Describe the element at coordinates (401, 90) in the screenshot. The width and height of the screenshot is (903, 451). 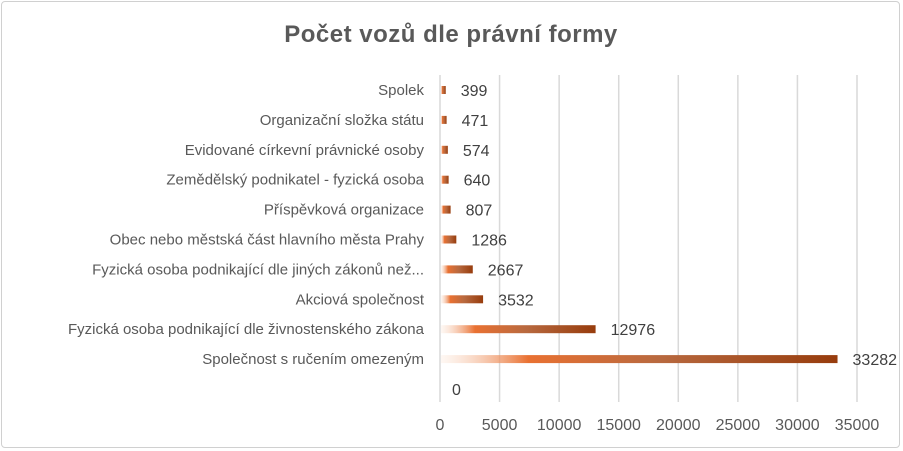
I see `category-label: Spolek` at that location.